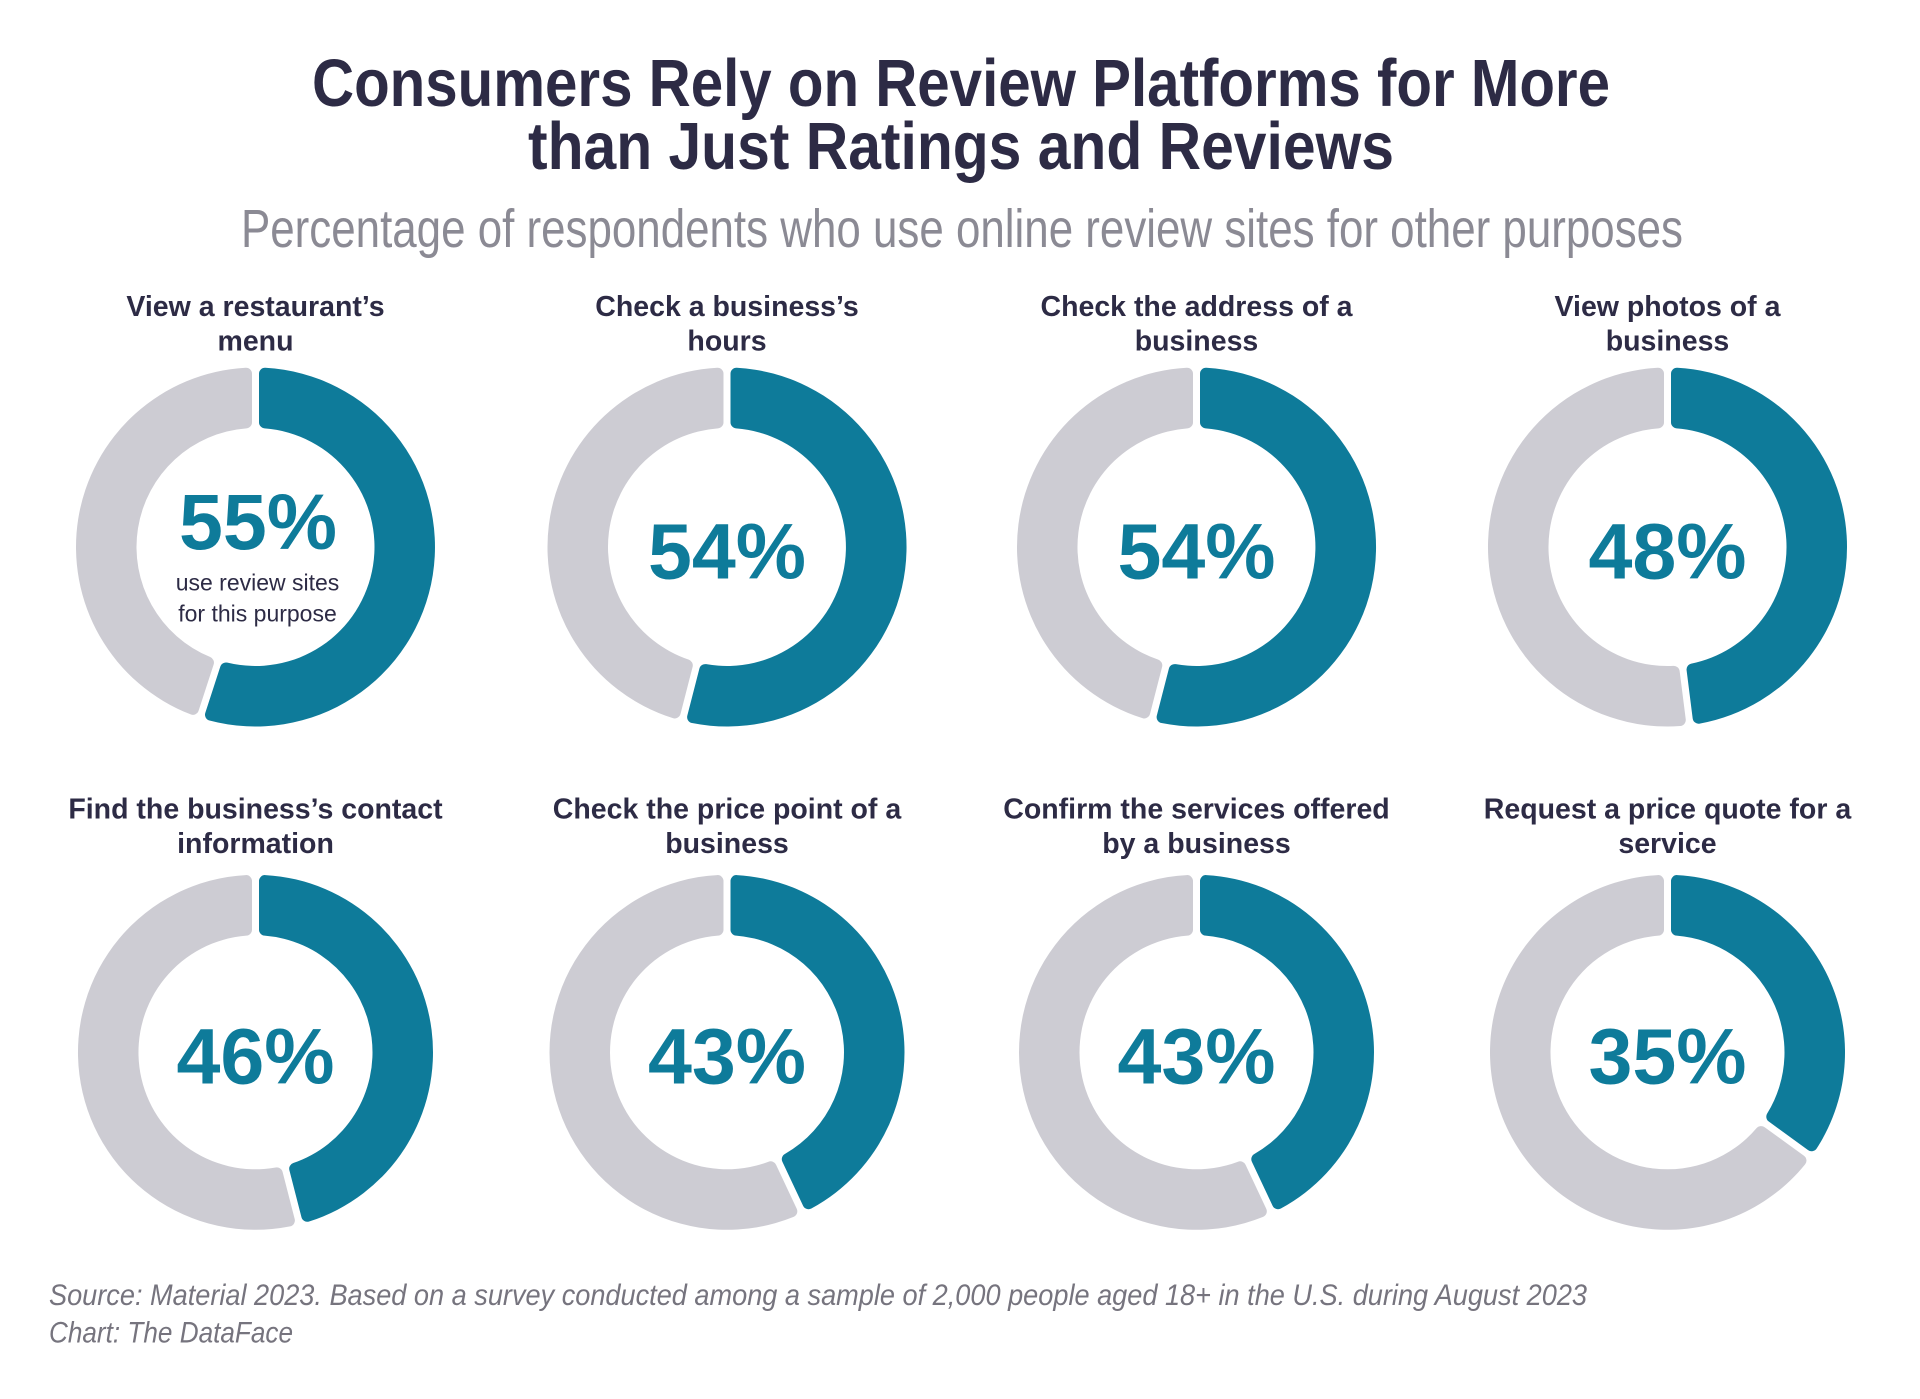 The width and height of the screenshot is (1920, 1399). What do you see at coordinates (258, 583) in the screenshot?
I see `svg-text: use review sites` at bounding box center [258, 583].